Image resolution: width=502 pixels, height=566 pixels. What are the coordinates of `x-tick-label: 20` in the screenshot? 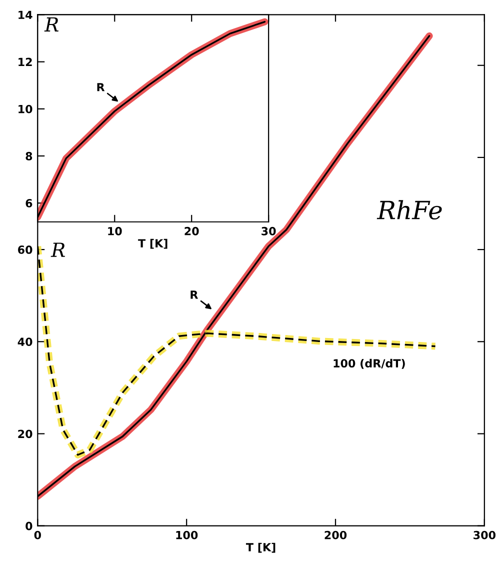 It's located at (191, 231).